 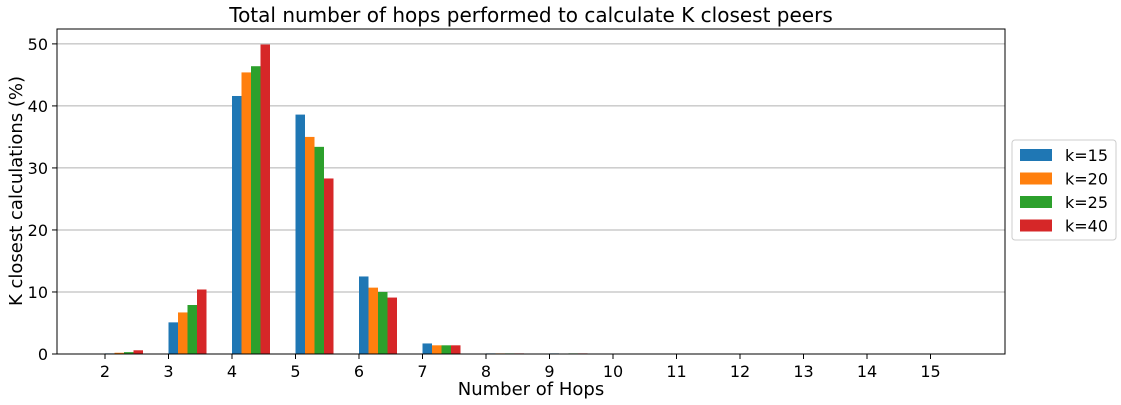 What do you see at coordinates (38, 106) in the screenshot?
I see `y-tick-label: 40` at bounding box center [38, 106].